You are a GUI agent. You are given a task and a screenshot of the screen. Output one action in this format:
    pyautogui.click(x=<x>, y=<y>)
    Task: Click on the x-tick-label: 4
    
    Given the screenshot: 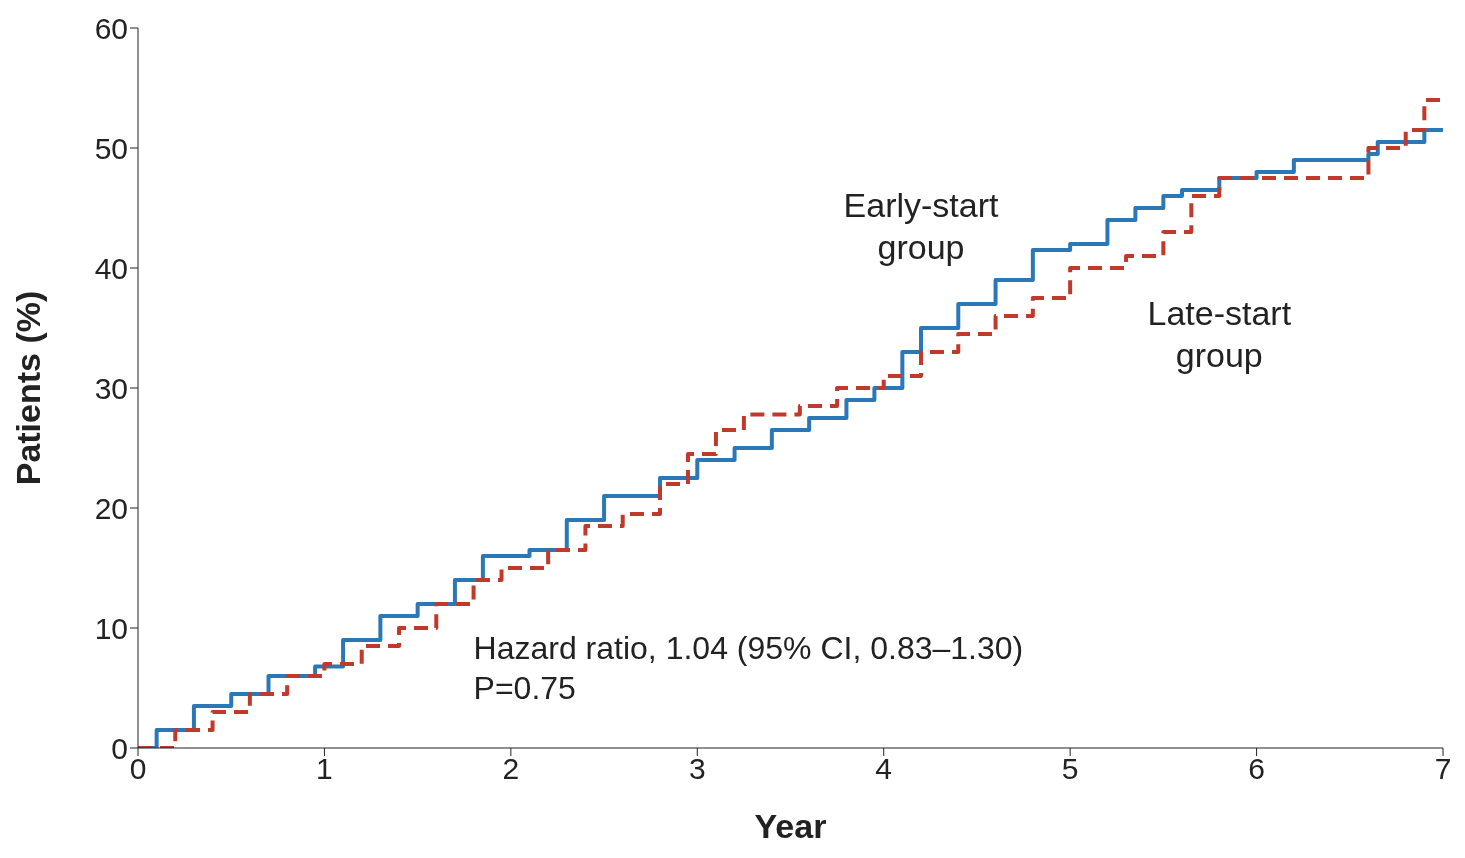 What is the action you would take?
    pyautogui.click(x=884, y=769)
    